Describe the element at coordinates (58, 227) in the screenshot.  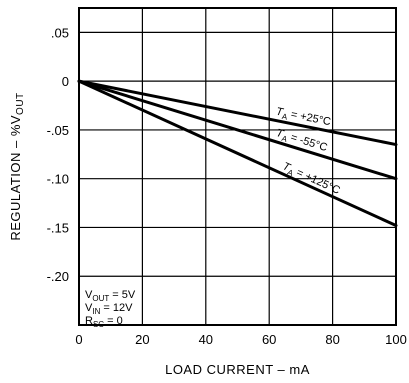
I see `y-tick-label: -.15` at that location.